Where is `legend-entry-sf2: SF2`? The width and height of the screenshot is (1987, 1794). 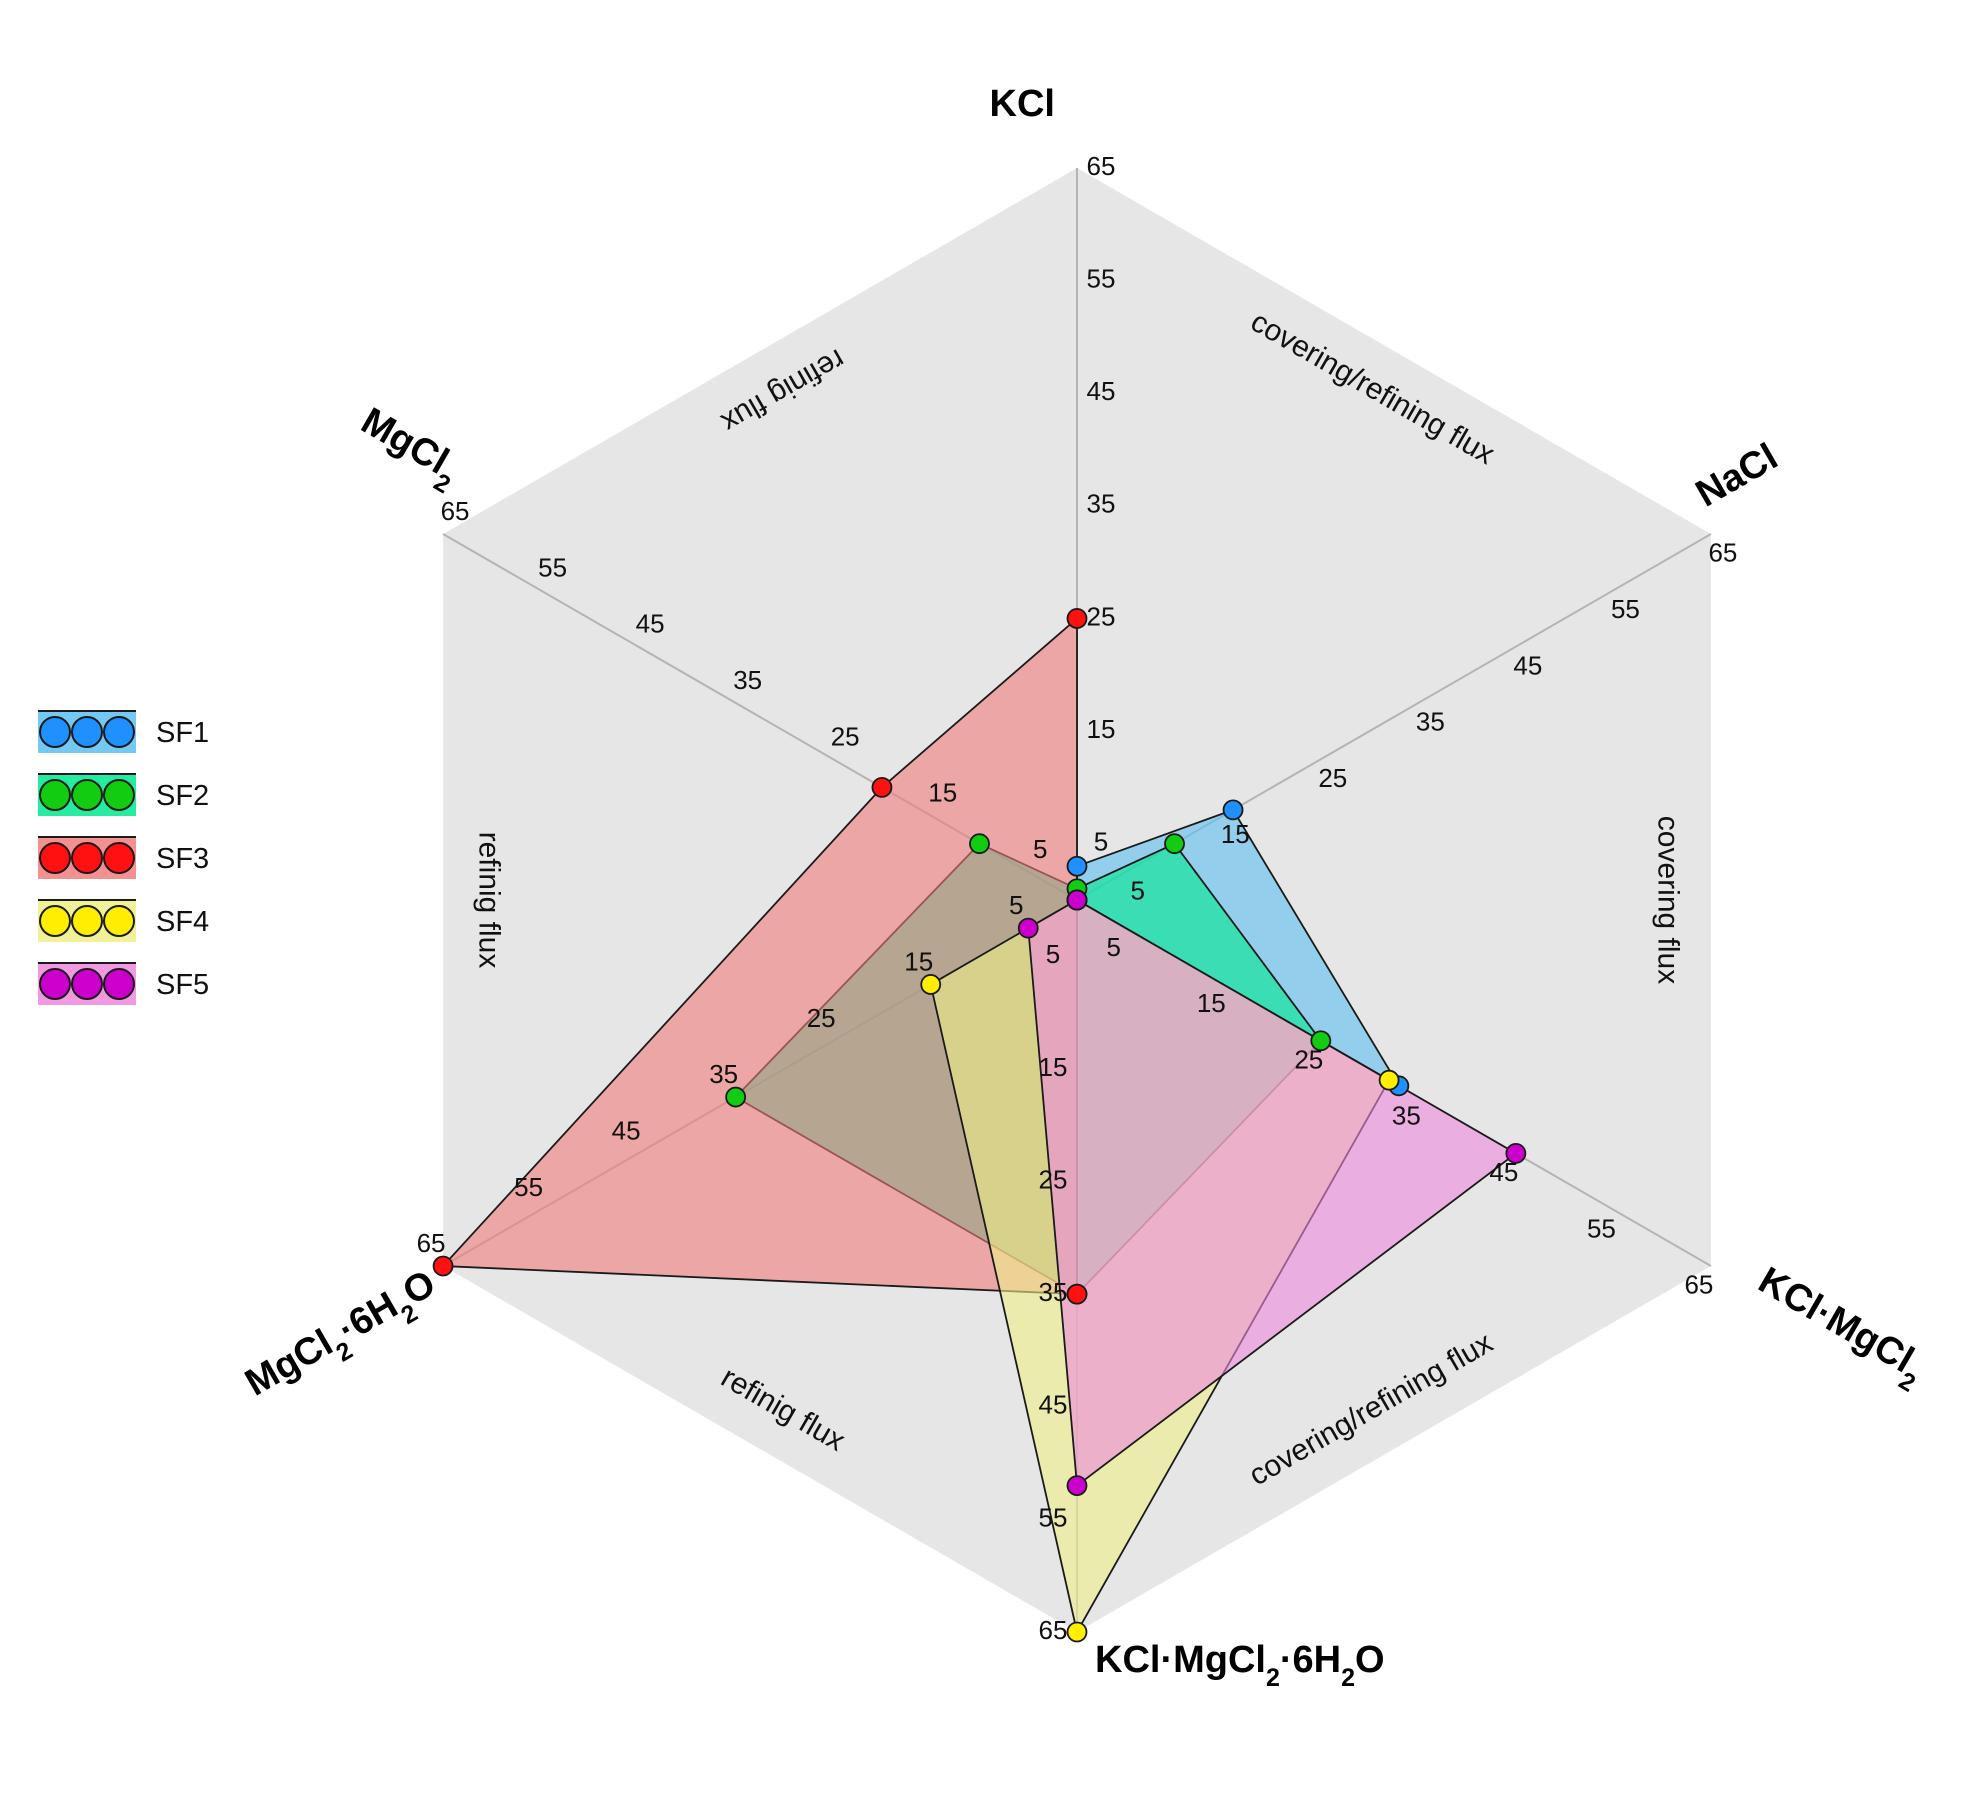
legend-entry-sf2: SF2 is located at coordinates (123, 794).